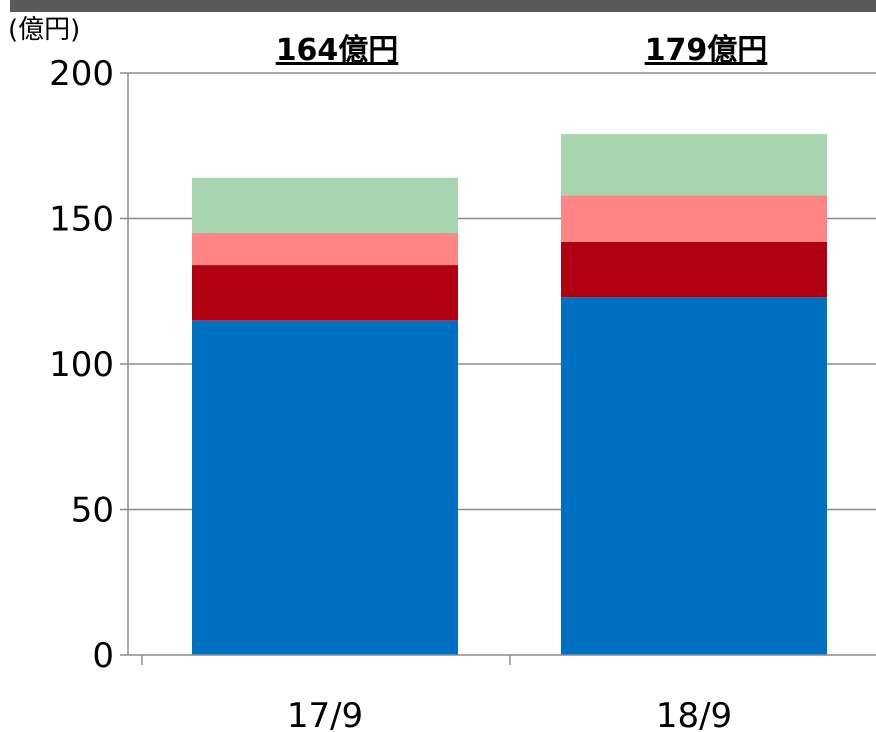 The image size is (876, 732). Describe the element at coordinates (325, 714) in the screenshot. I see `x-tick-label: 17/9` at that location.